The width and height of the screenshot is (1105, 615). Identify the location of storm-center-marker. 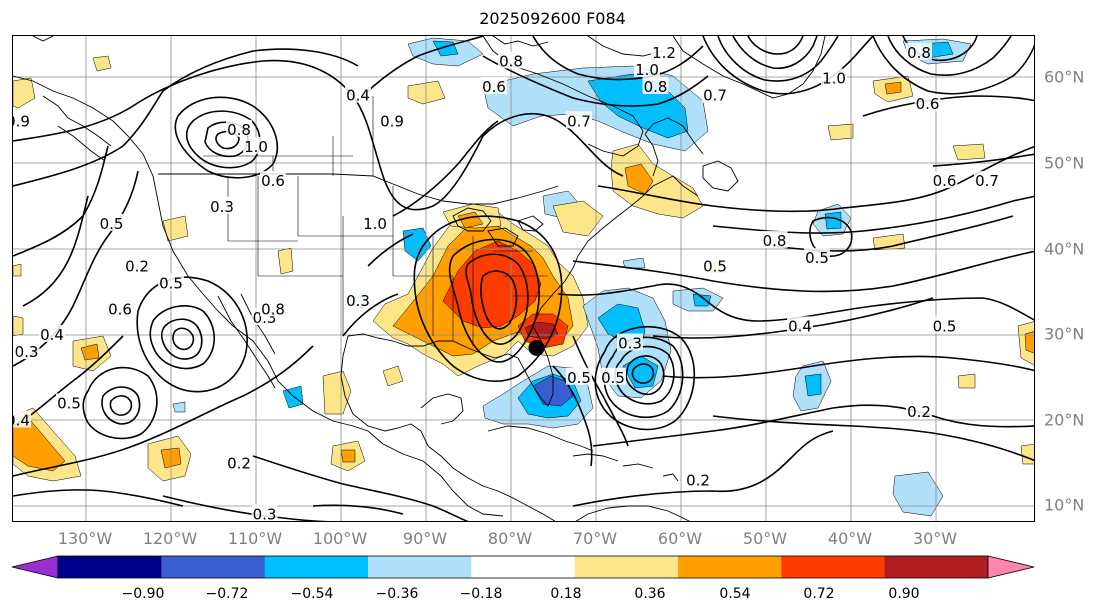
(536, 347).